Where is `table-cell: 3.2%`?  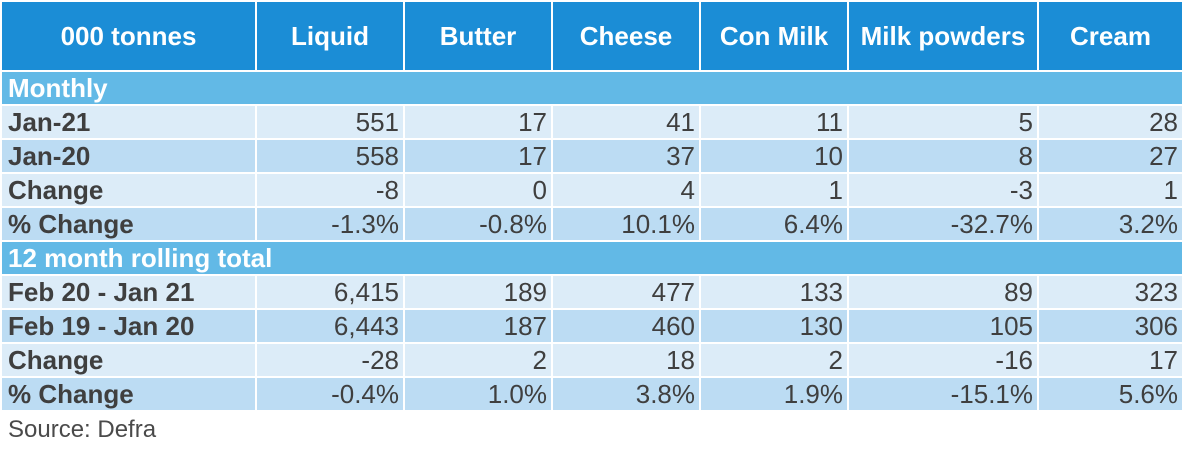 table-cell: 3.2% is located at coordinates (1110, 224).